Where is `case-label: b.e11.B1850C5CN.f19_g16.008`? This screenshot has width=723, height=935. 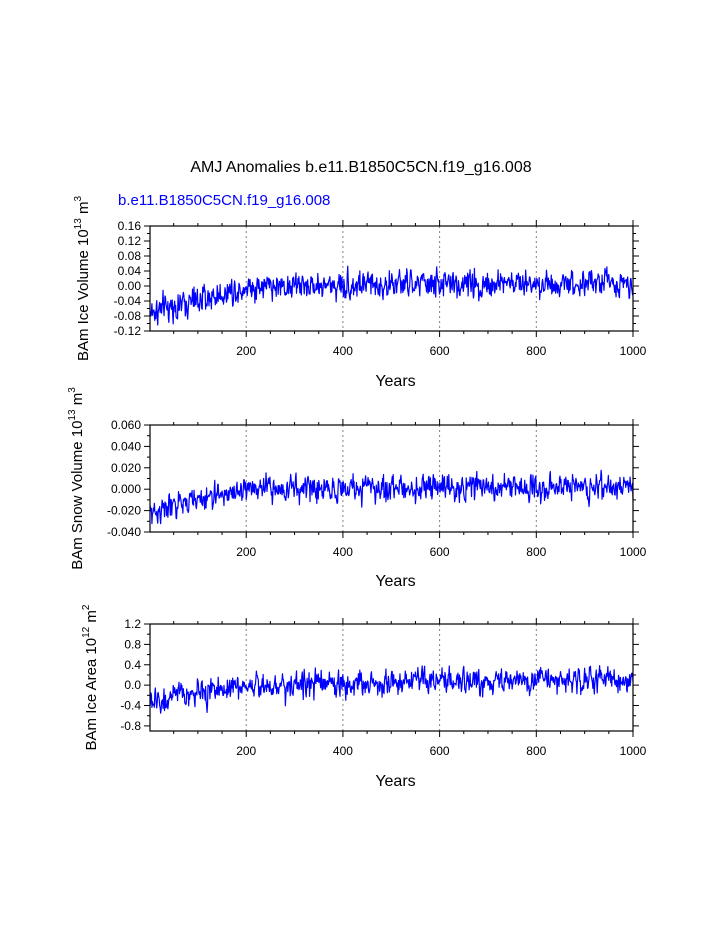
case-label: b.e11.B1850C5CN.f19_g16.008 is located at coordinates (224, 200).